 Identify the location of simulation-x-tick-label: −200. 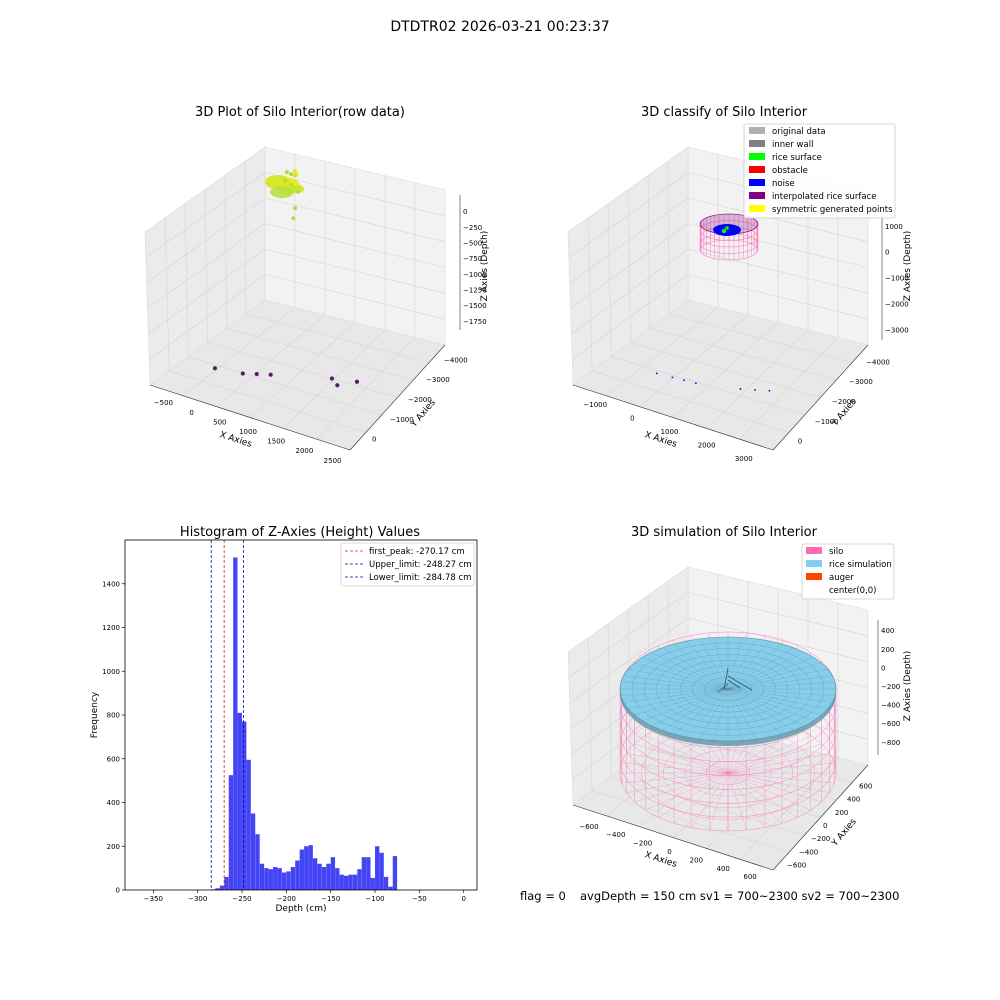
(642, 844).